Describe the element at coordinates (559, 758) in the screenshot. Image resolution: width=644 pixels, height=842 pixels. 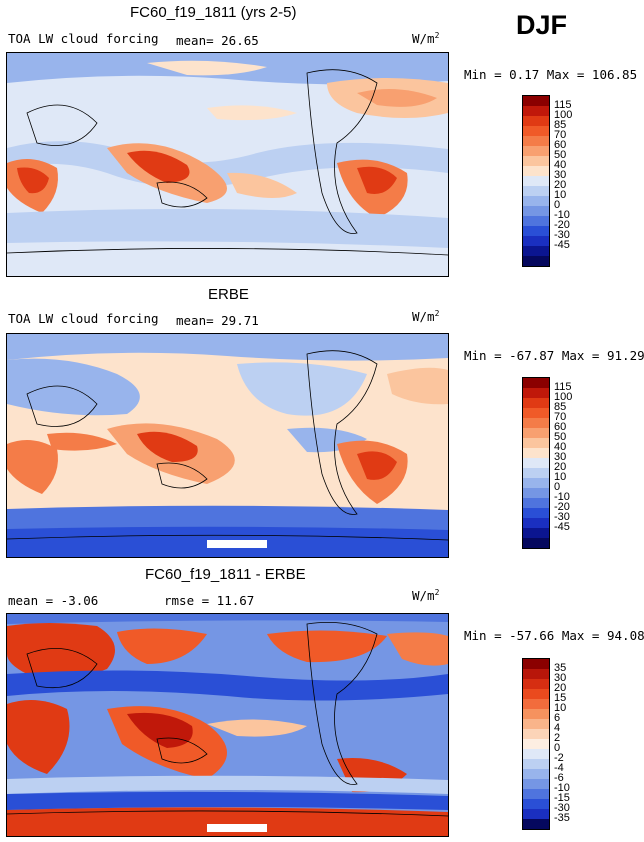
I see `colorbar-label: -2` at that location.